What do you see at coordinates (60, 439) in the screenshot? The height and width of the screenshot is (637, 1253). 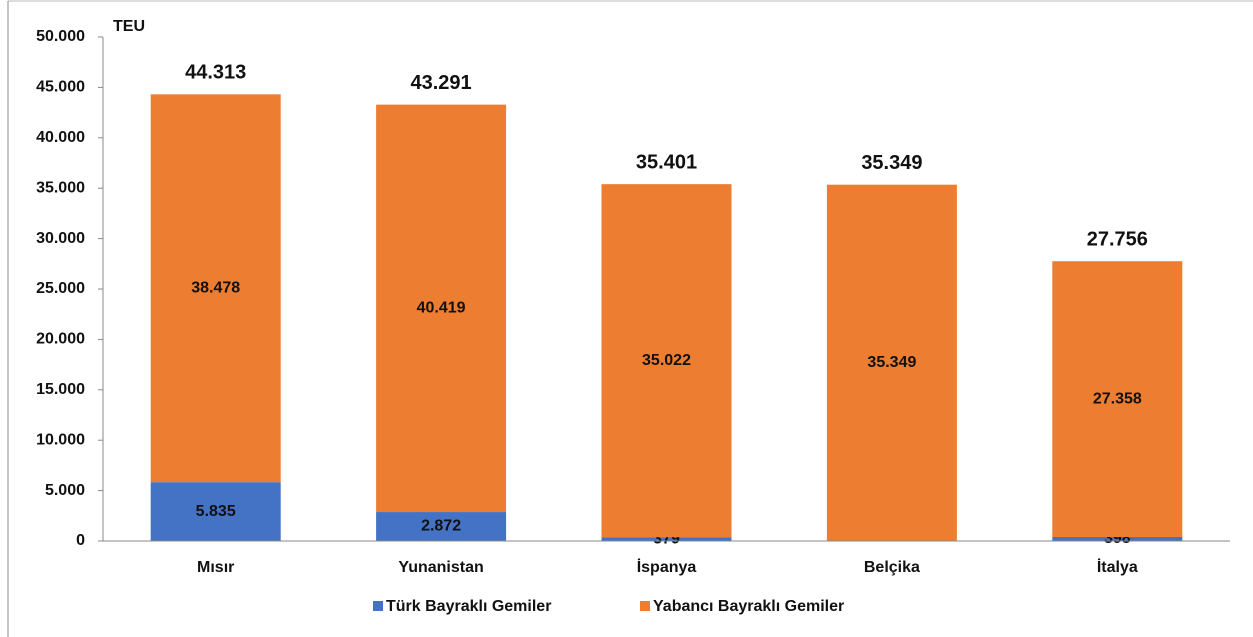 I see `y-tick-label: 10.000` at bounding box center [60, 439].